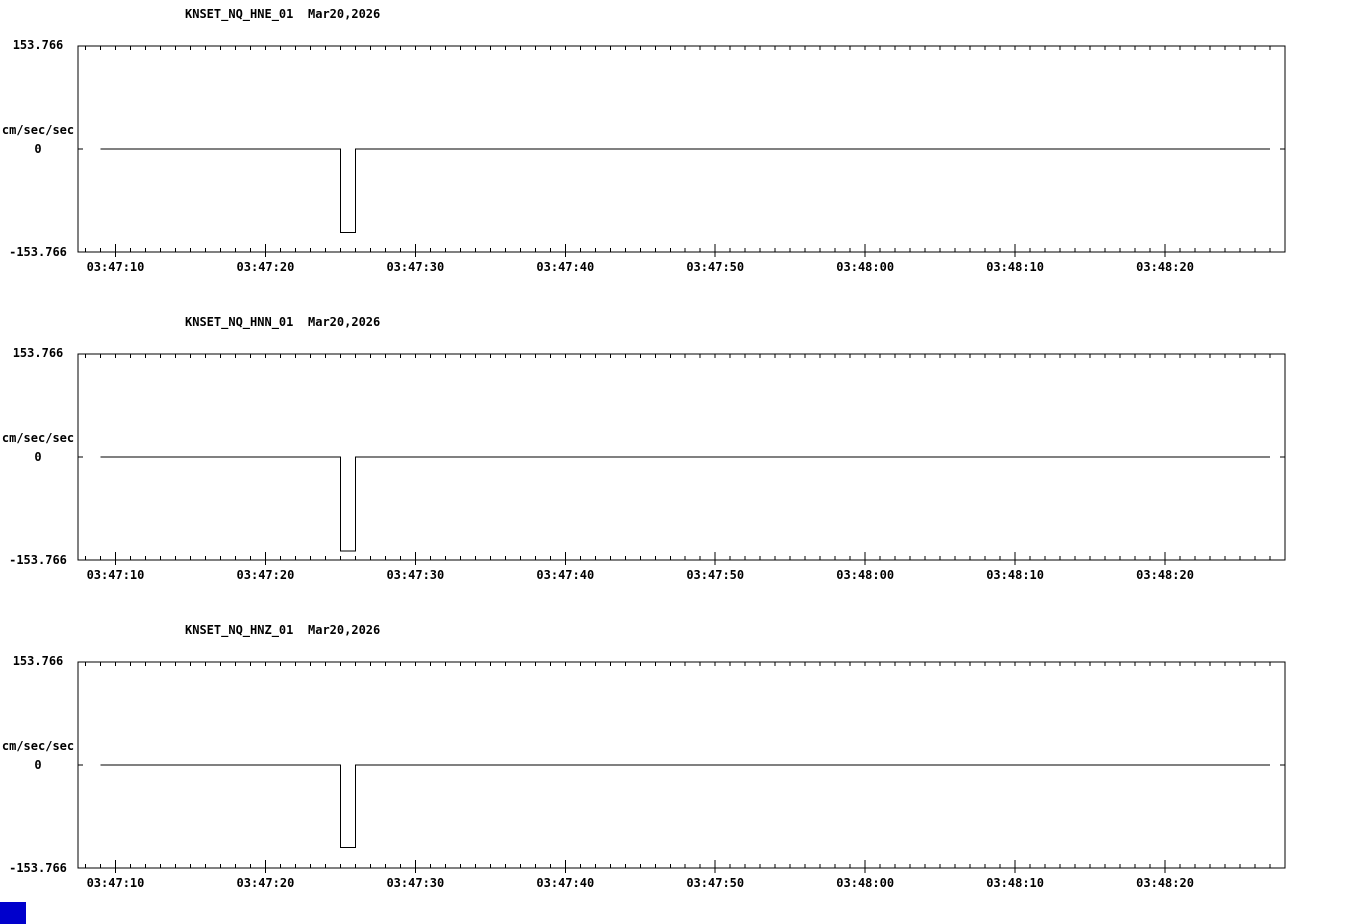 This screenshot has width=1358, height=924. Describe the element at coordinates (239, 14) in the screenshot. I see `channel-title: KNSET_NQ_HNE_01` at that location.